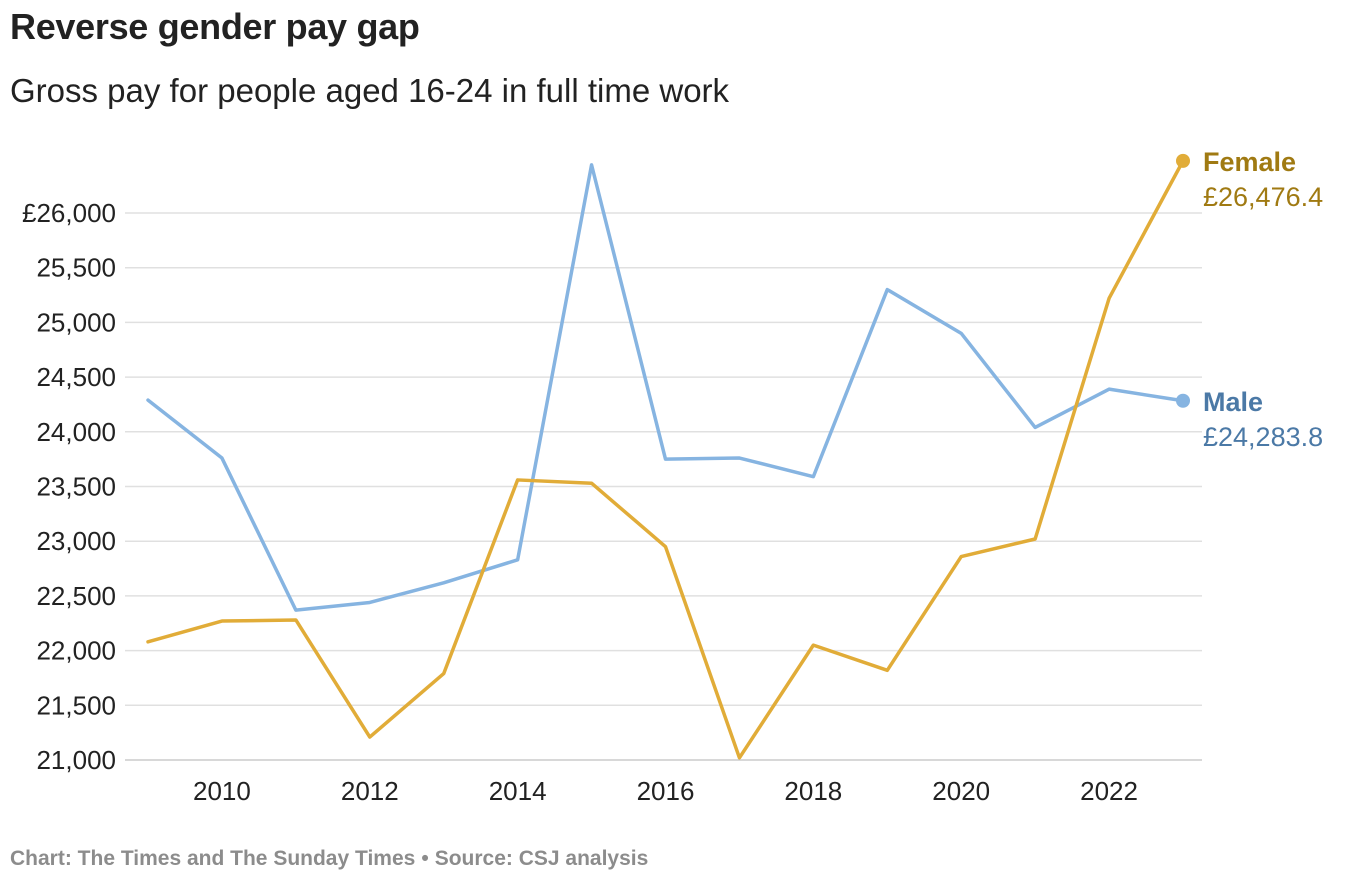  Describe the element at coordinates (76, 705) in the screenshot. I see `y-tick-label: 21,500` at that location.